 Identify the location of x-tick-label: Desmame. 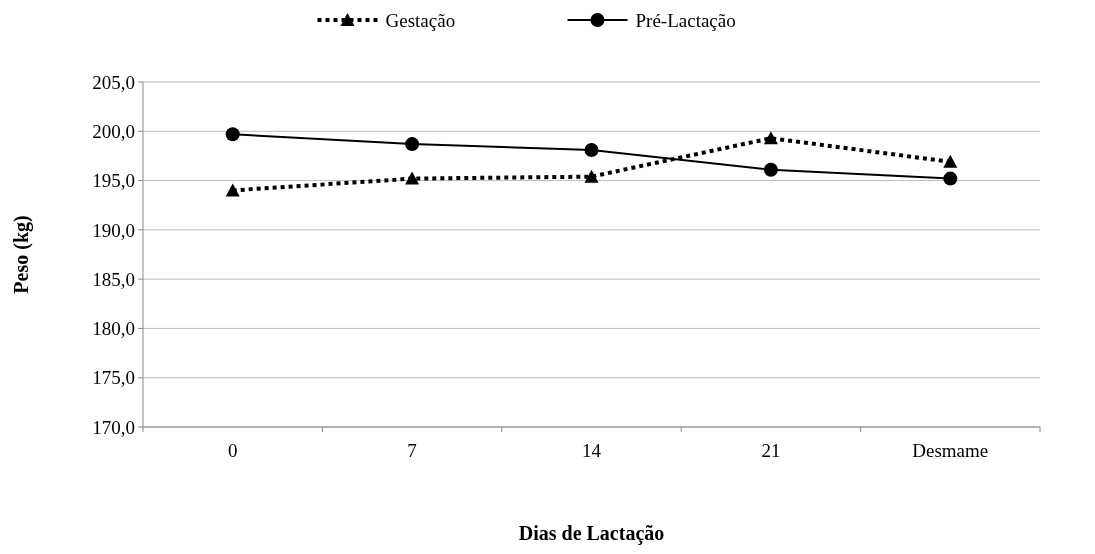
(950, 450).